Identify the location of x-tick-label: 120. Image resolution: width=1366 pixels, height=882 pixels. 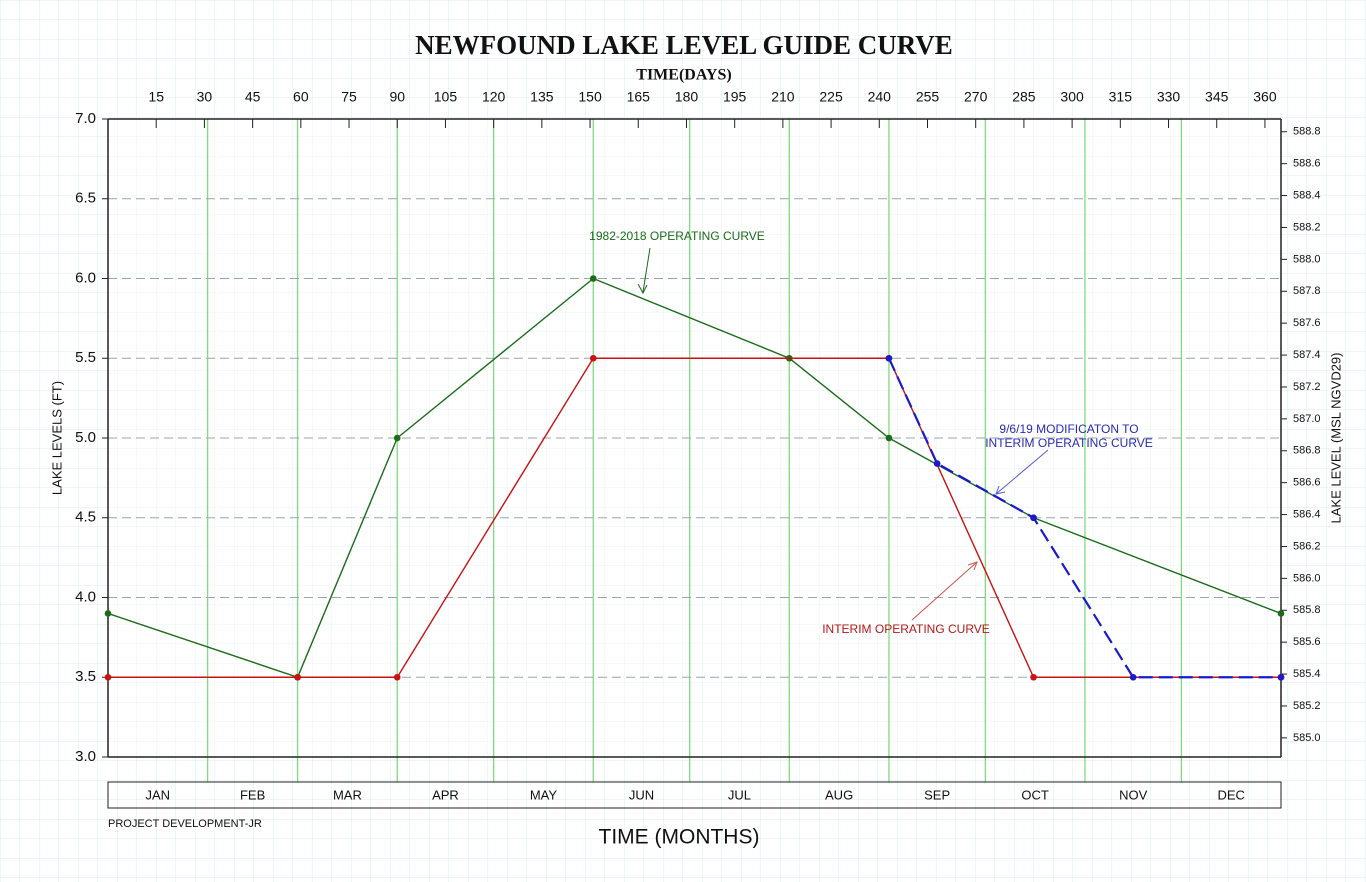
(494, 97).